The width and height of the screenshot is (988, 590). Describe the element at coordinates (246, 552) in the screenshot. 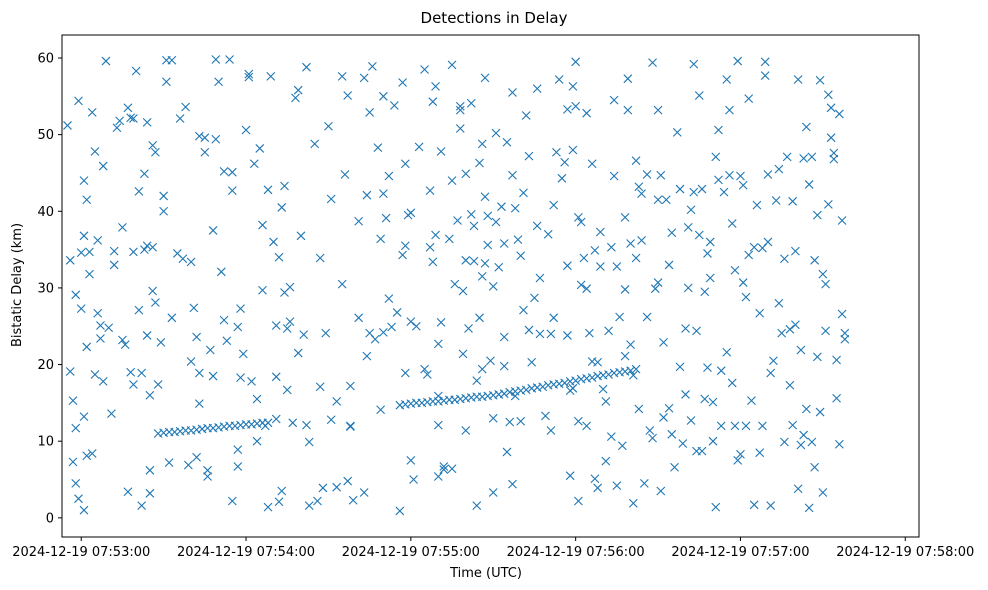

I see `x-tick-label: 2024-12-19 07:54:00` at that location.